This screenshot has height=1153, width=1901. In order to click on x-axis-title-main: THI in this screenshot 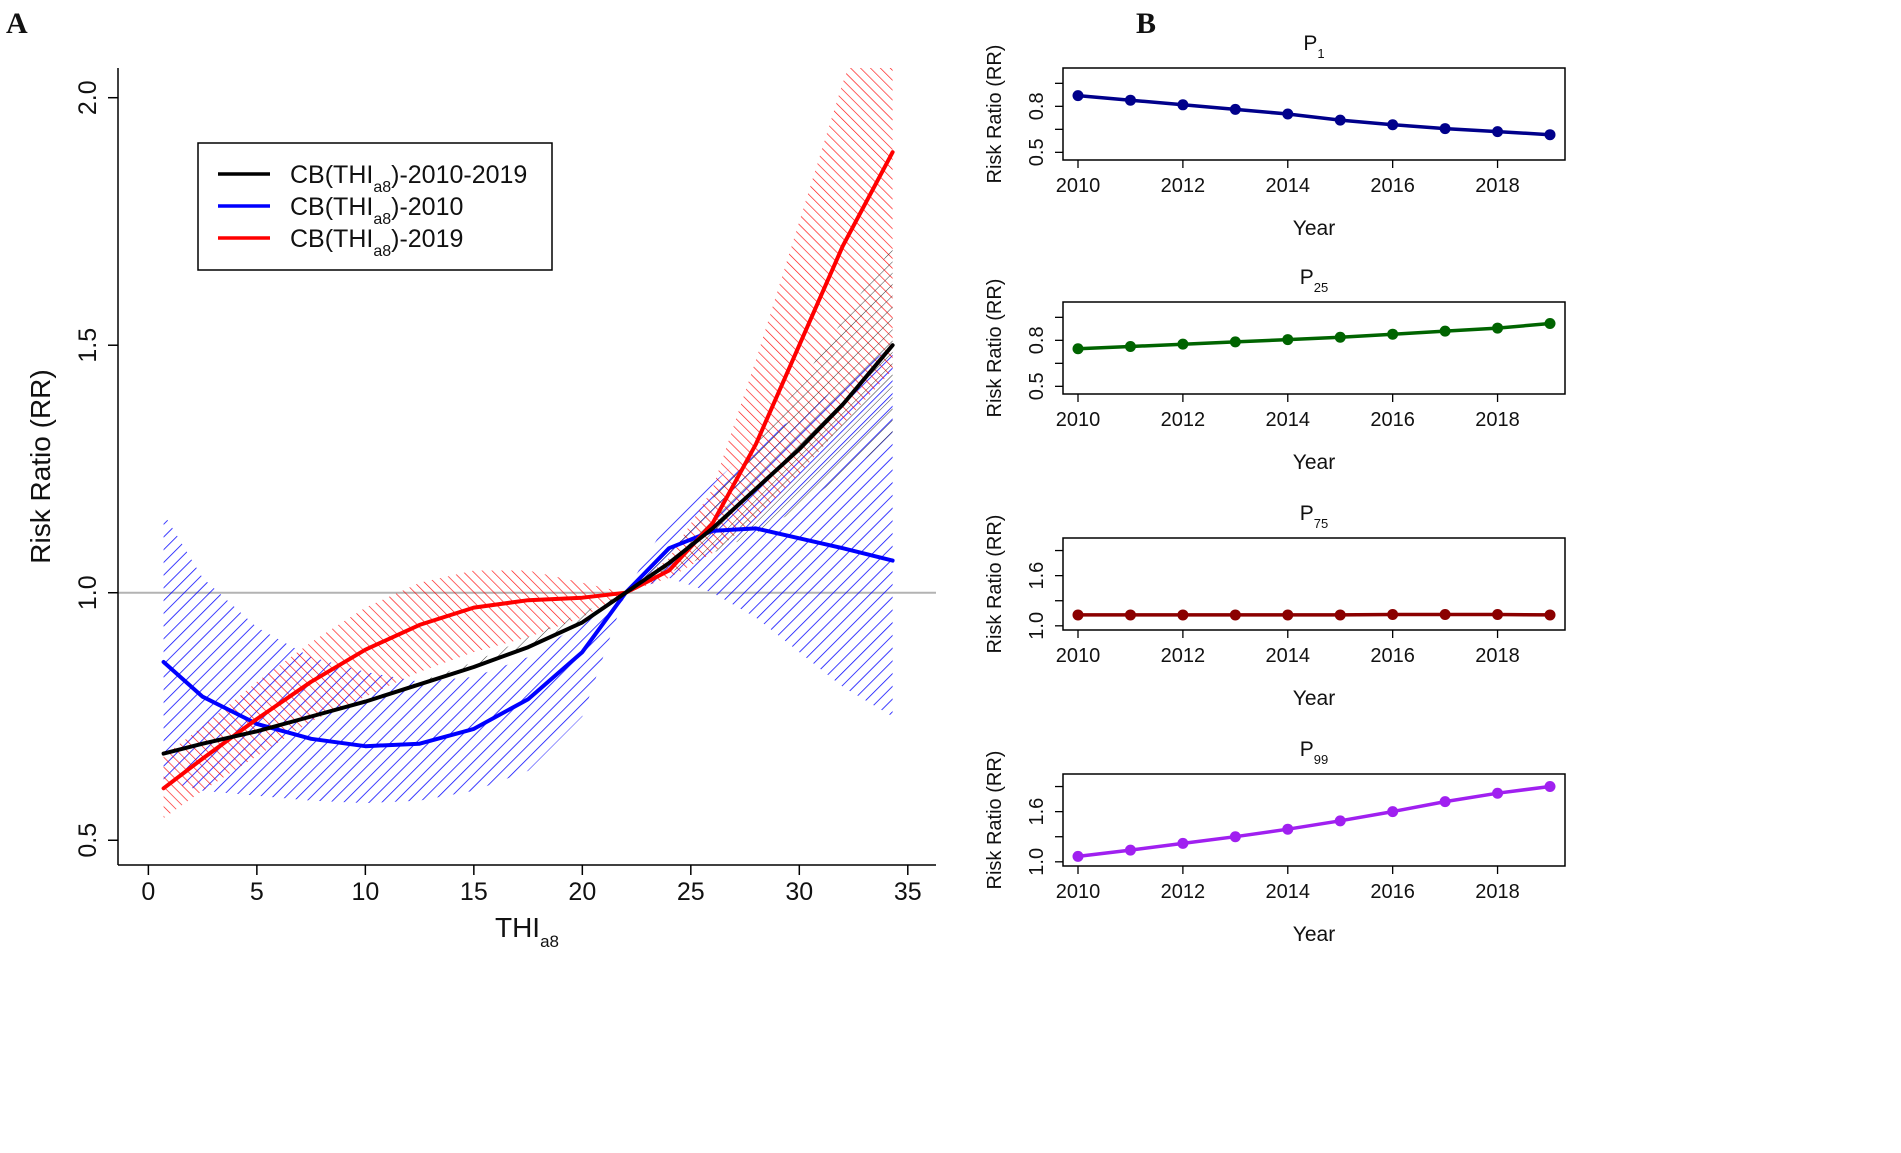, I will do `click(517, 927)`.